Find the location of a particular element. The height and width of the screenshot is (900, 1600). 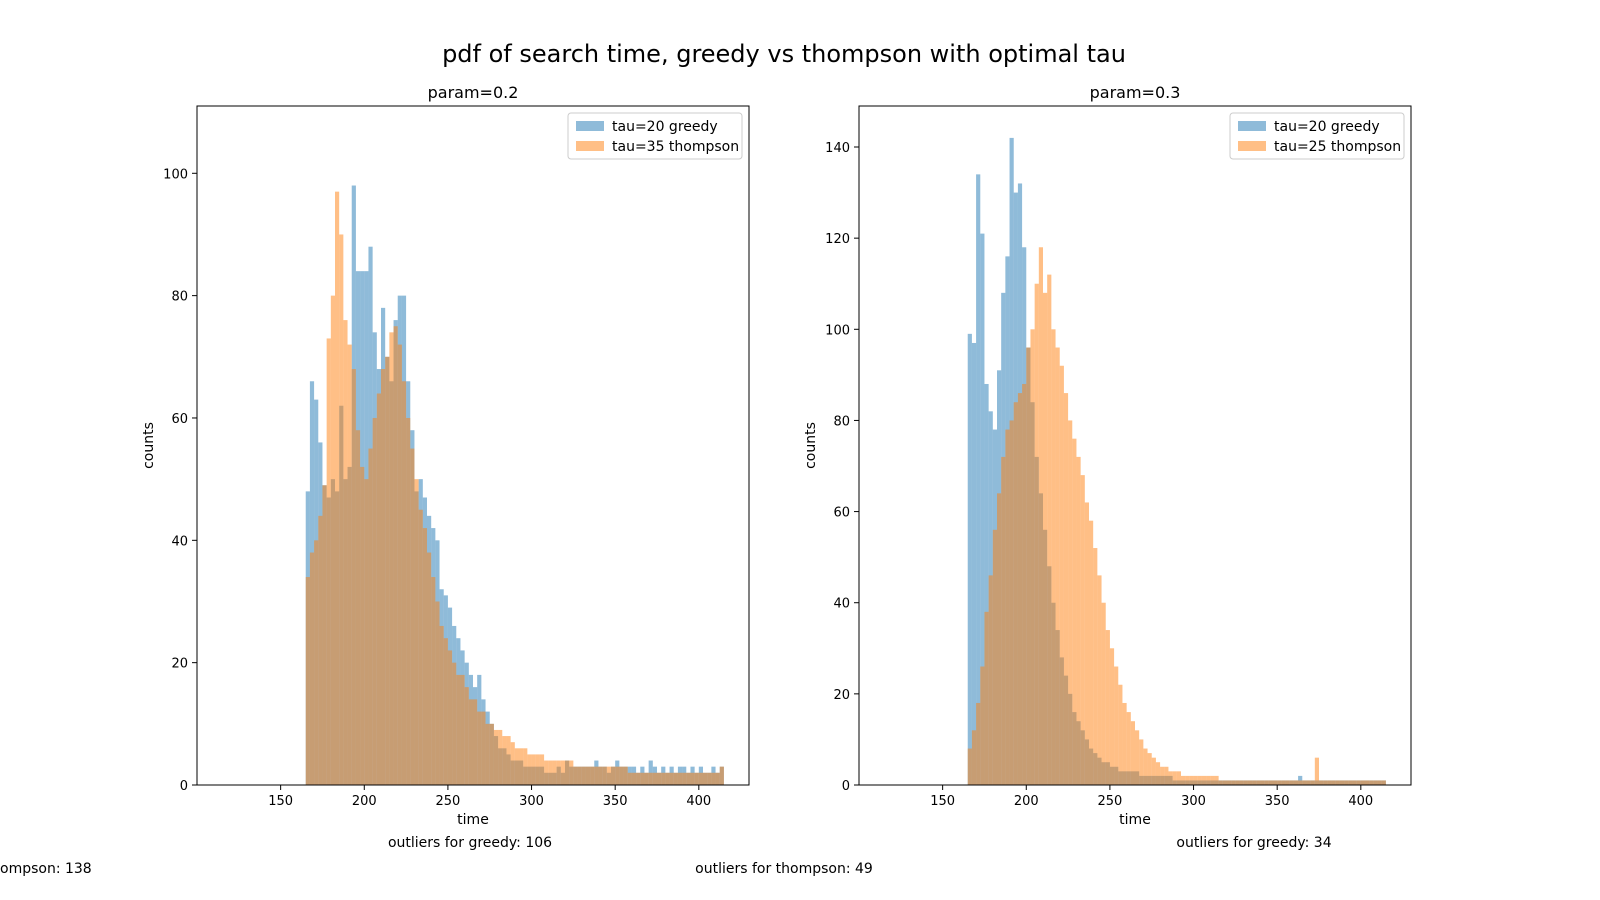

legend: tau=20 greedy tau=25 thompson is located at coordinates (1317, 136).